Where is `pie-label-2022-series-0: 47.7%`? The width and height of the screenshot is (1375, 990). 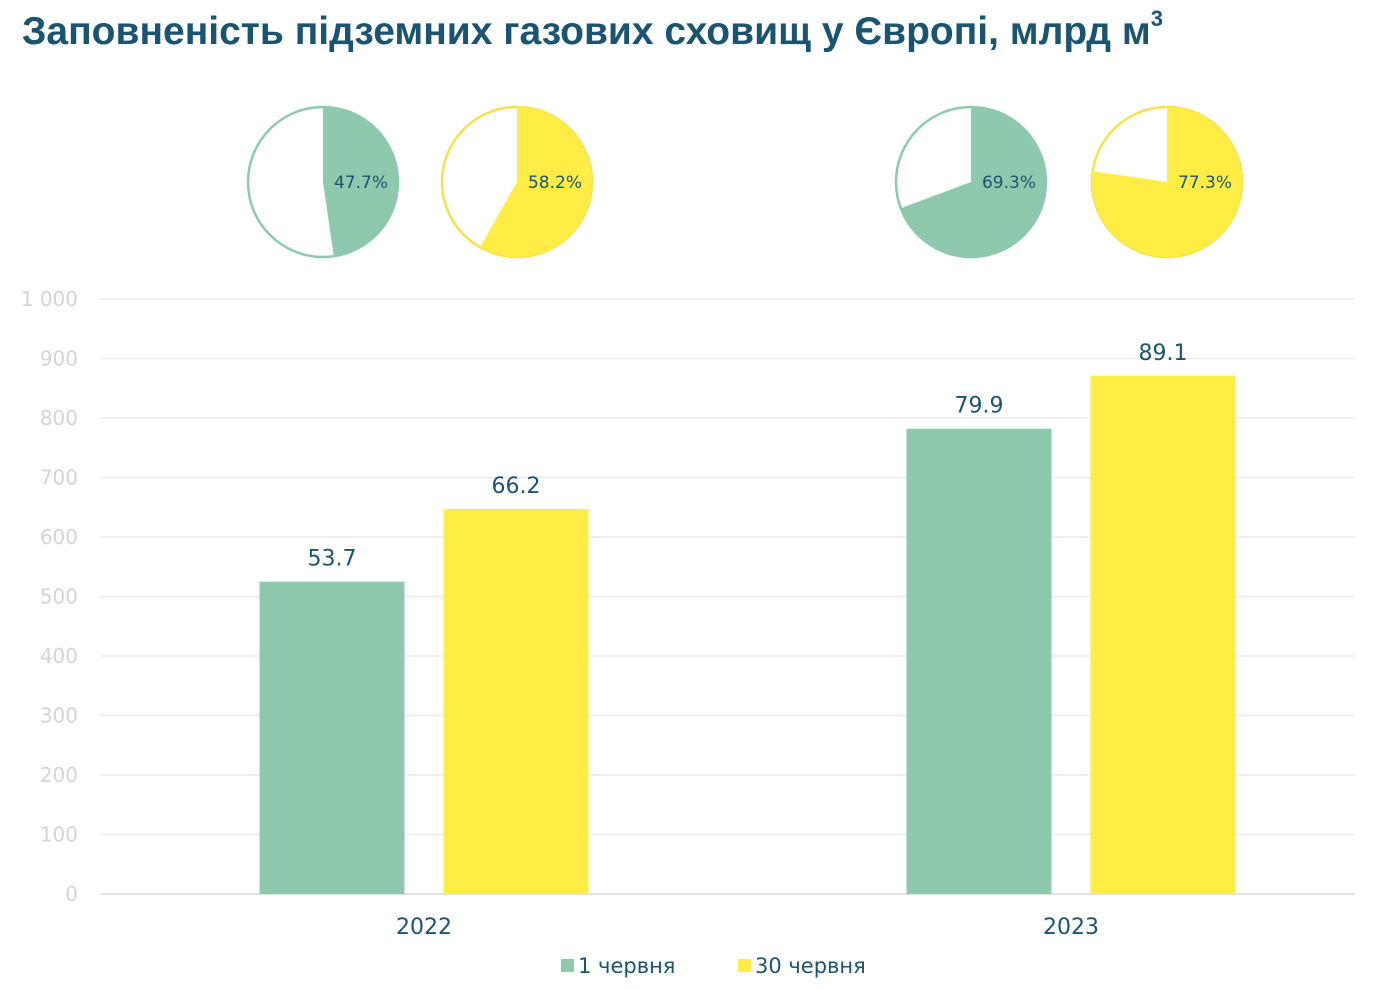 pie-label-2022-series-0: 47.7% is located at coordinates (361, 183).